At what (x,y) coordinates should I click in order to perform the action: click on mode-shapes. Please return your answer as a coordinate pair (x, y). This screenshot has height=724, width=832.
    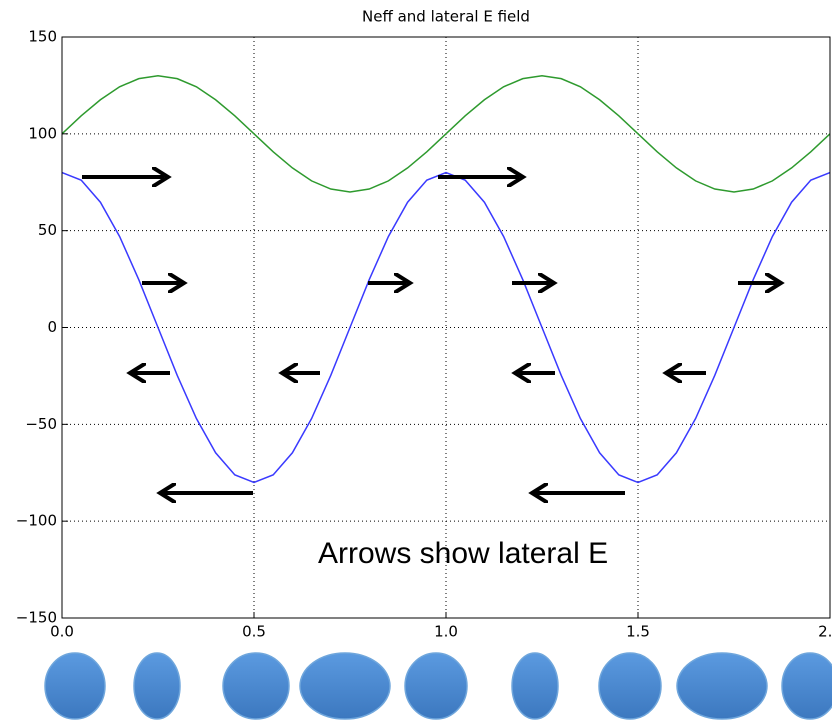
    Looking at the image, I should click on (438, 686).